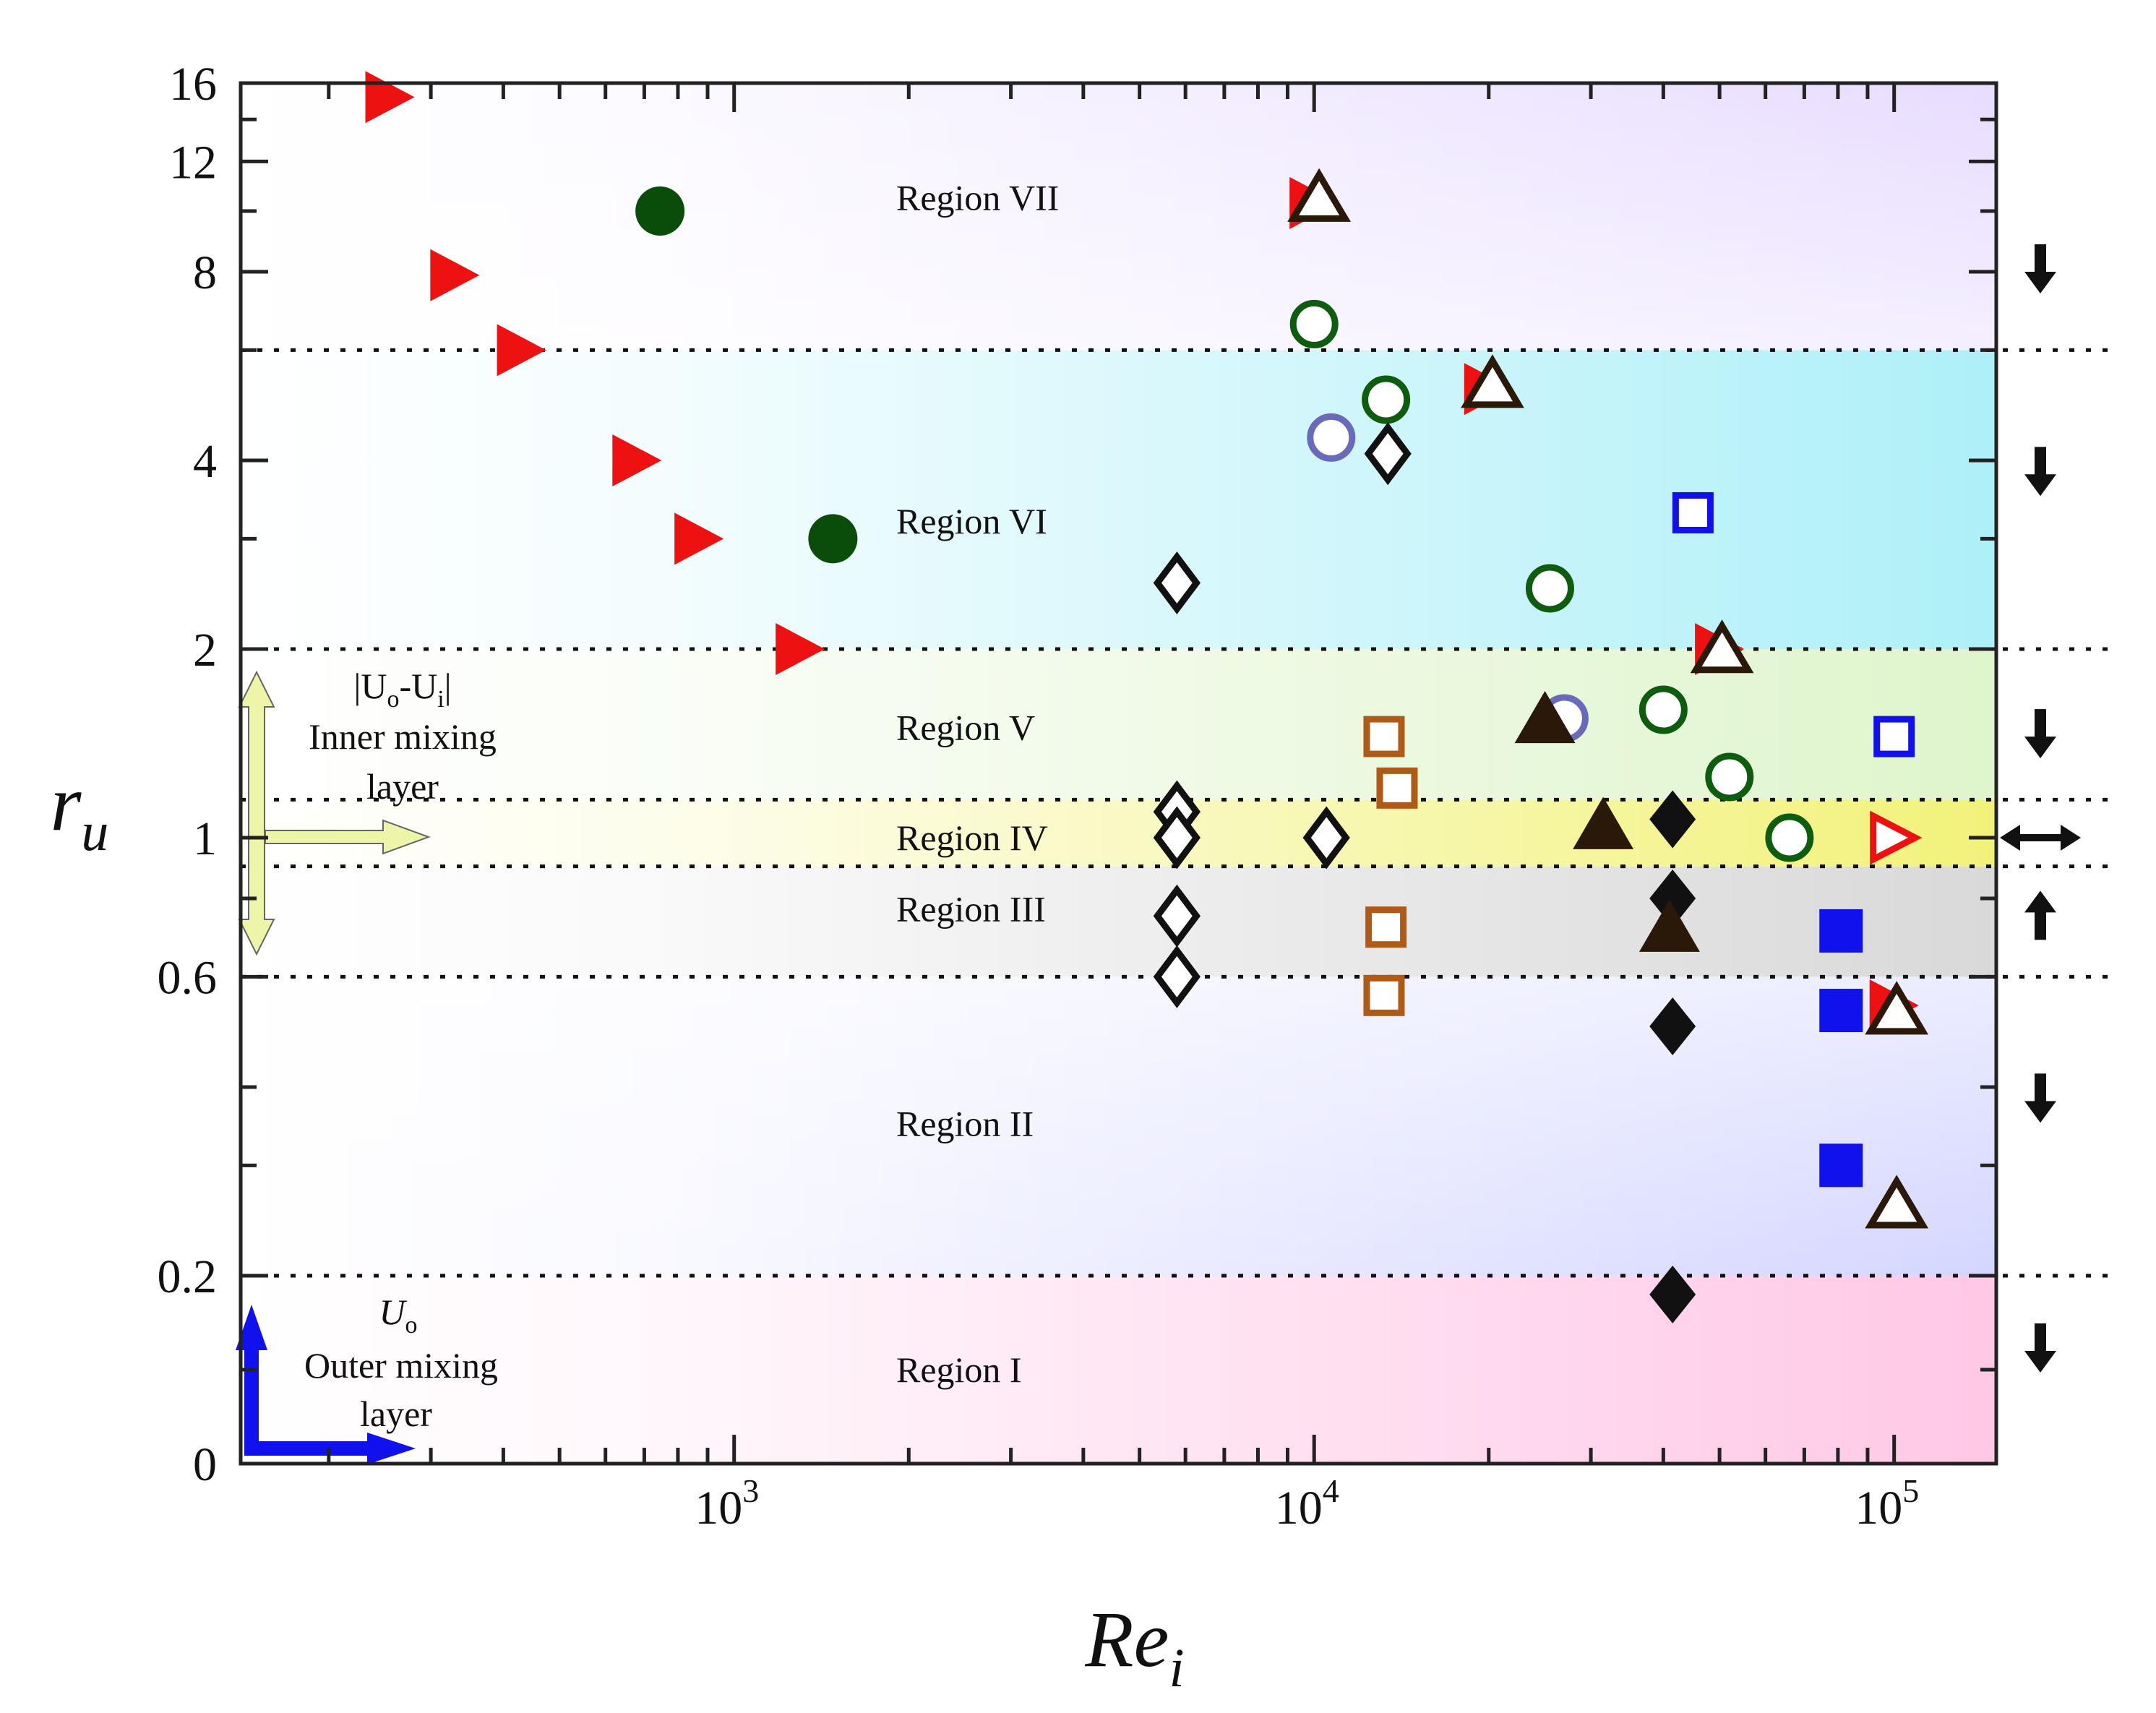  What do you see at coordinates (396, 1414) in the screenshot?
I see `outer-mixing-layer-label: layer` at bounding box center [396, 1414].